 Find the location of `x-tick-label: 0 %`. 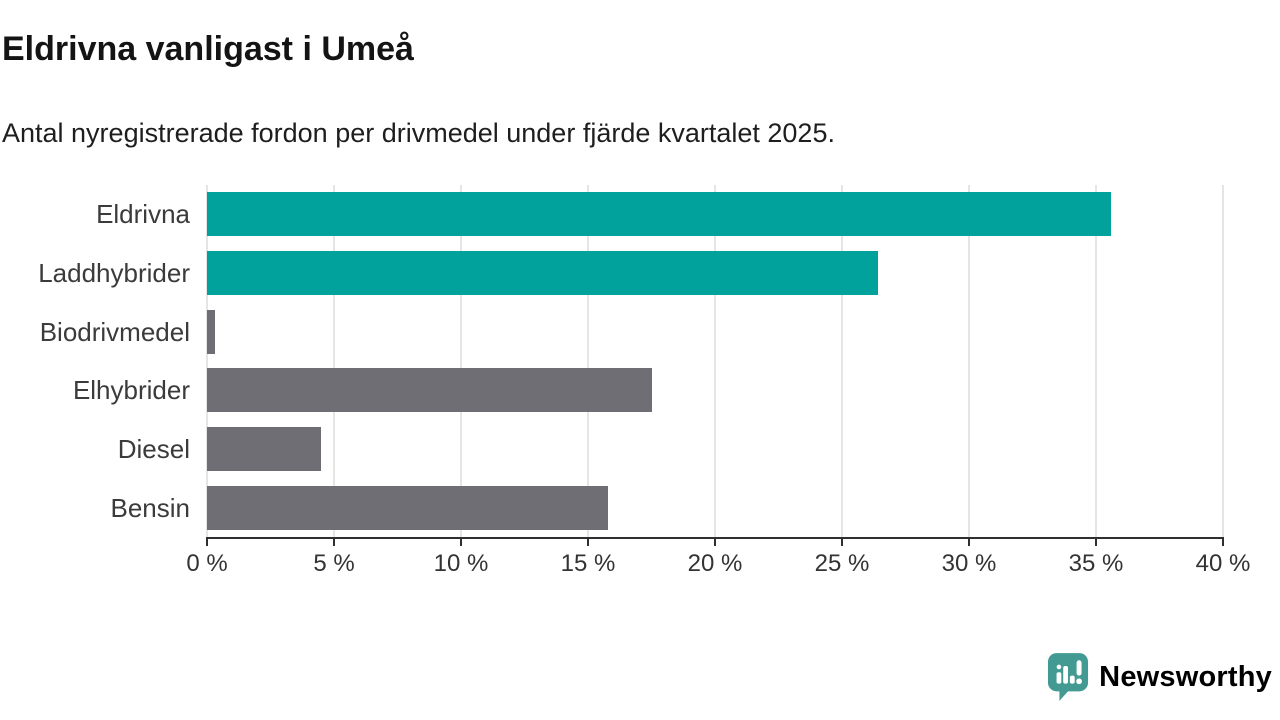

x-tick-label: 0 % is located at coordinates (207, 563).